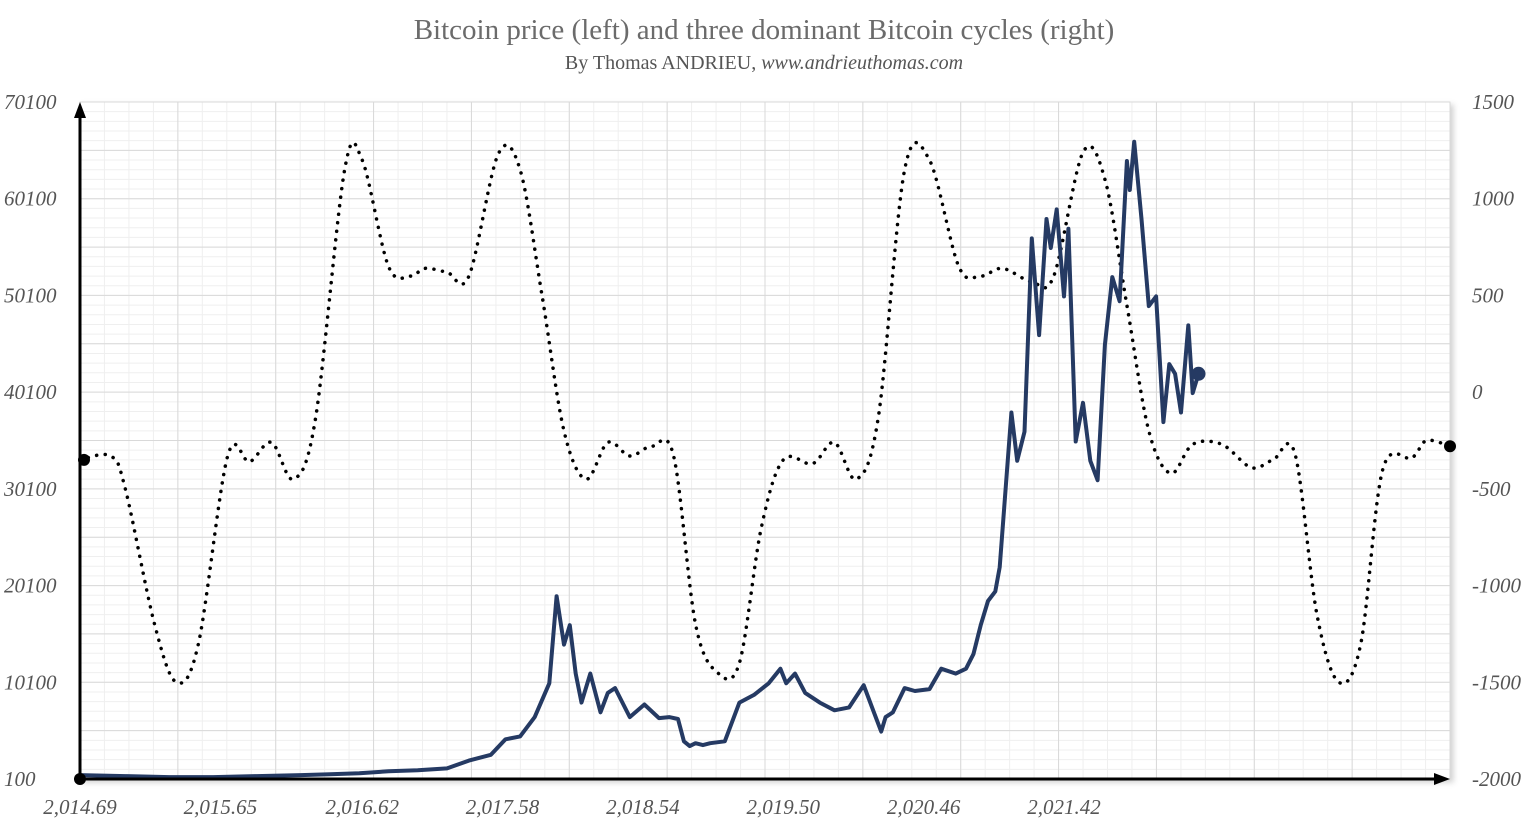 This screenshot has height=825, width=1528. I want to click on y-right-tick-label: 1500, so click(1493, 102).